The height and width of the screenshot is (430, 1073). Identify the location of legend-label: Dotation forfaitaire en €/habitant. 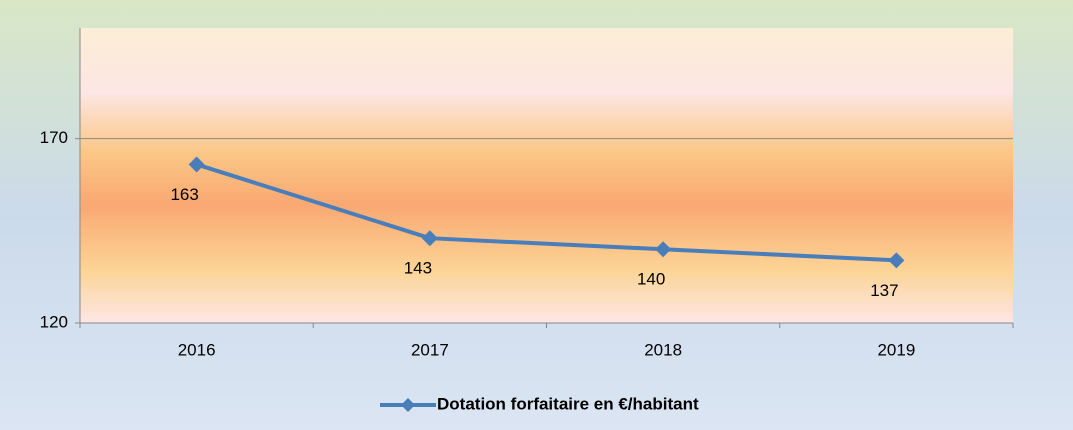
(568, 403).